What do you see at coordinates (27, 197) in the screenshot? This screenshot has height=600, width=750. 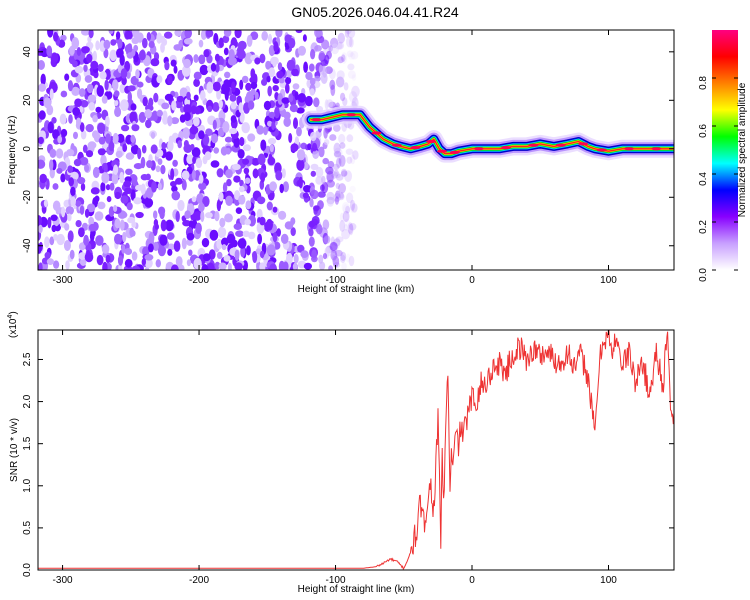 I see `y-tick-label: -20` at bounding box center [27, 197].